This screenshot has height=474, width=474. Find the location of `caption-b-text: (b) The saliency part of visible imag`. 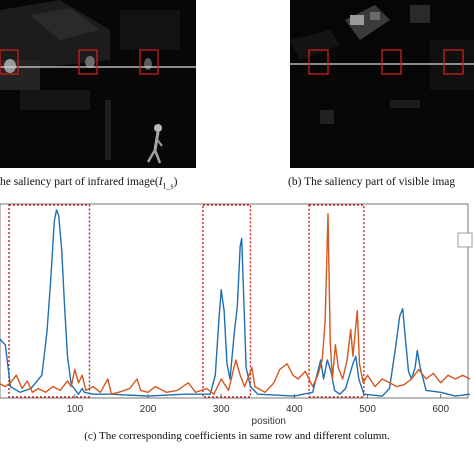

caption-b-text: (b) The saliency part of visible imag is located at coordinates (372, 182).